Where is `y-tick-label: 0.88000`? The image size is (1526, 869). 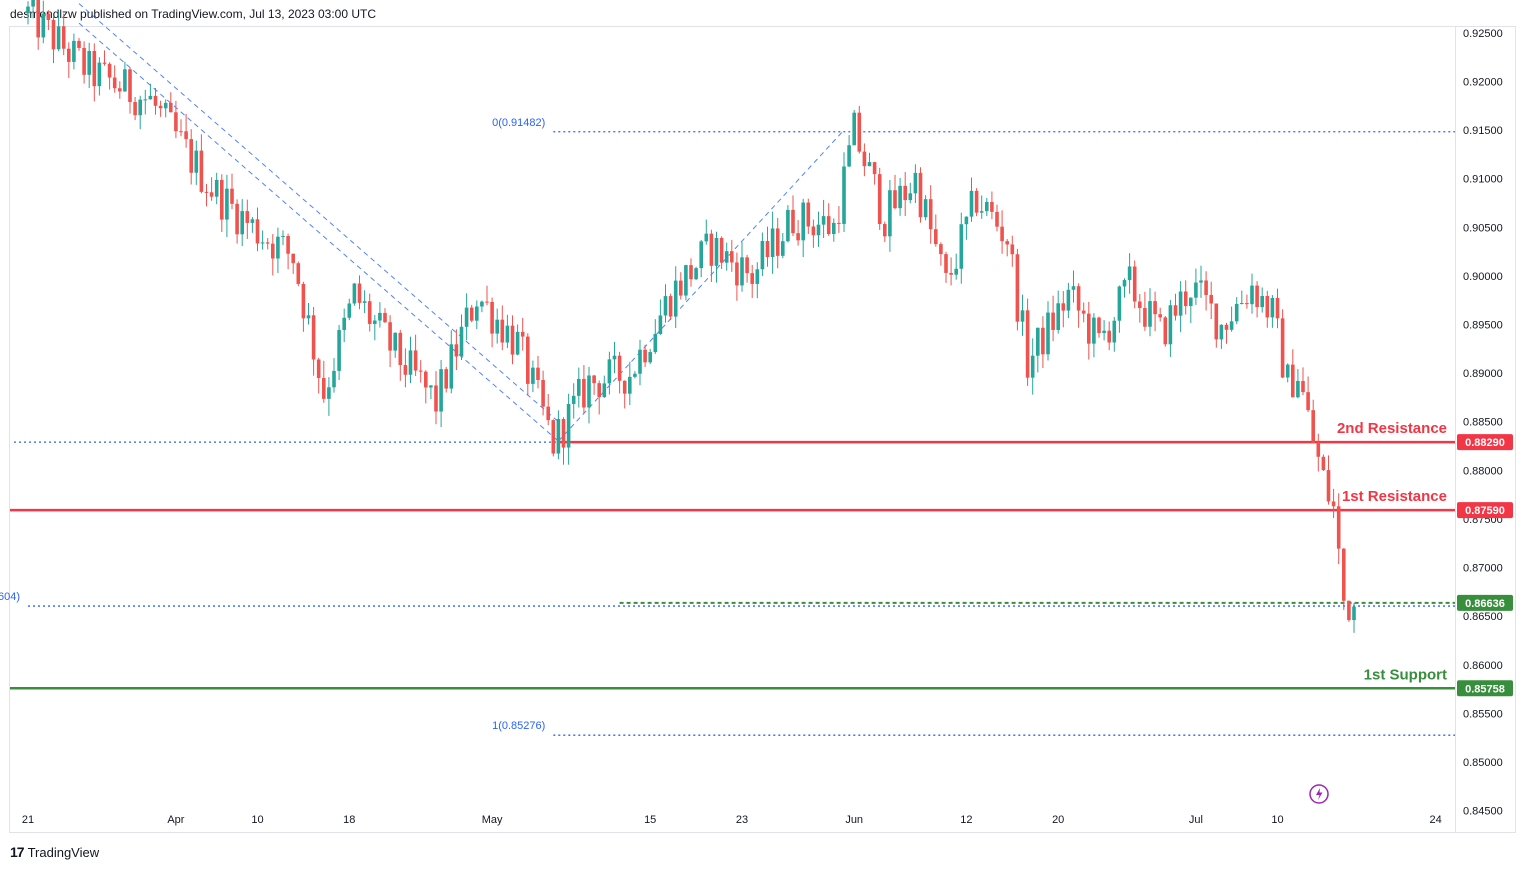
y-tick-label: 0.88000 is located at coordinates (1483, 471).